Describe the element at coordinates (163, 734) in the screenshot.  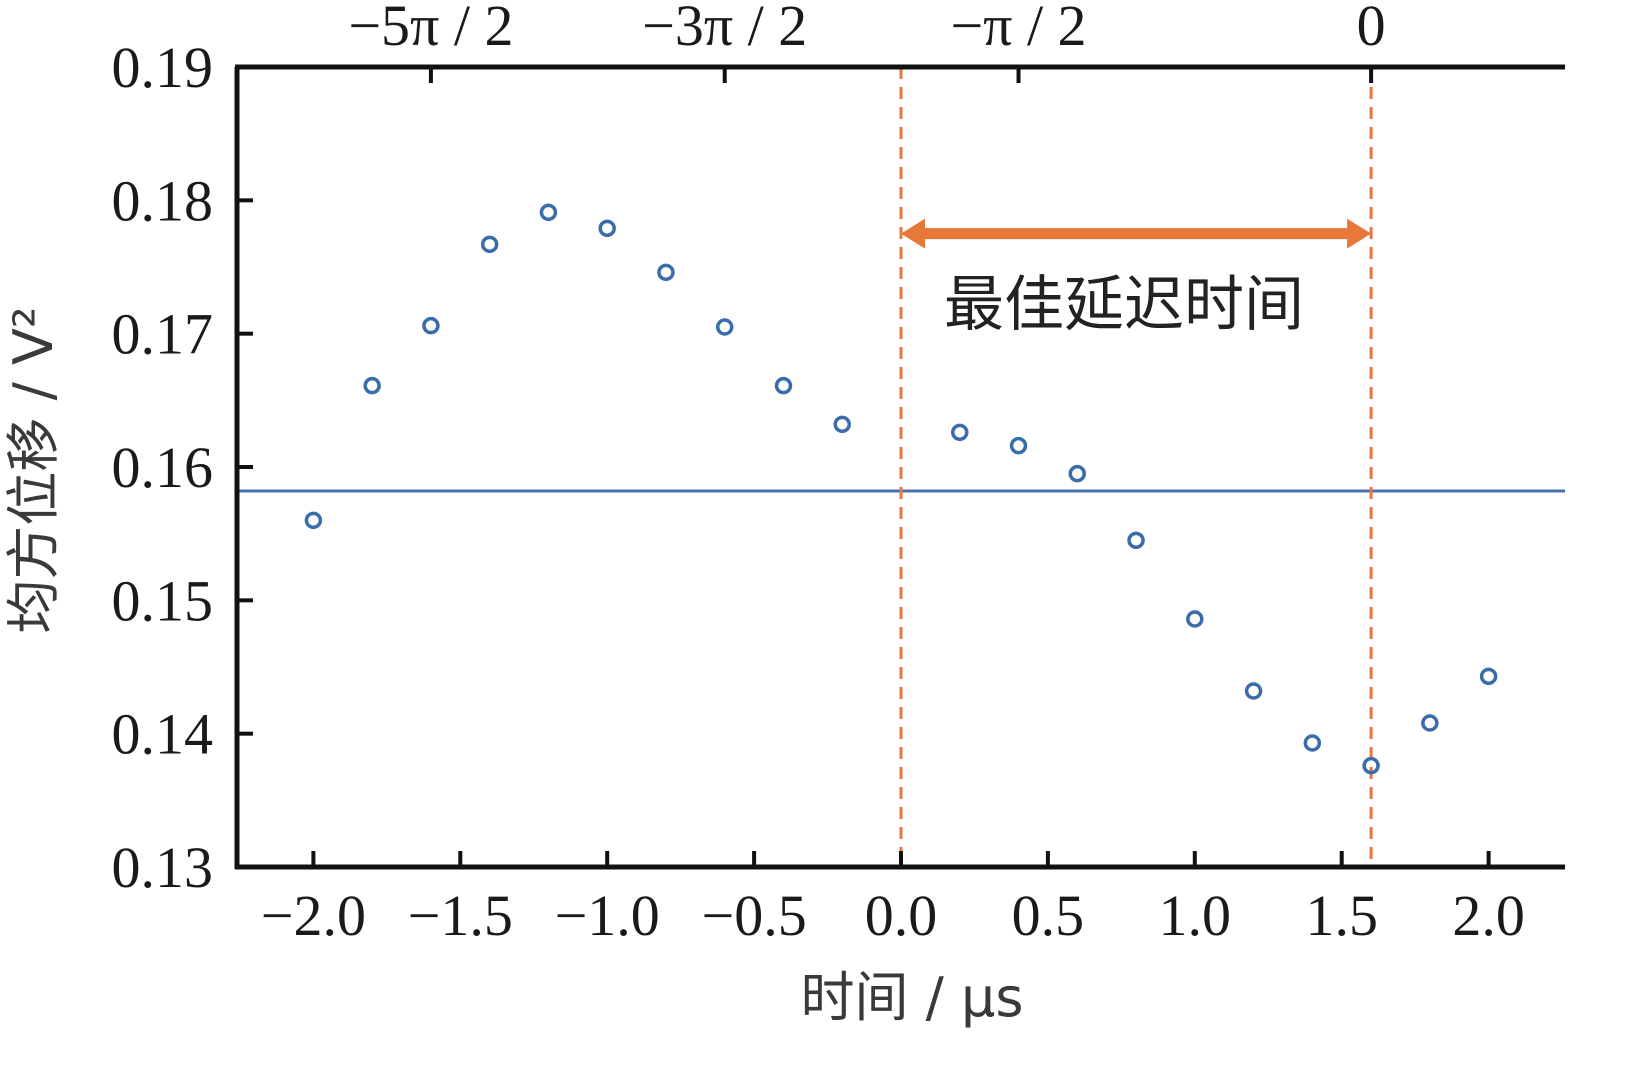
I see `y-tick-label: 0.14` at that location.